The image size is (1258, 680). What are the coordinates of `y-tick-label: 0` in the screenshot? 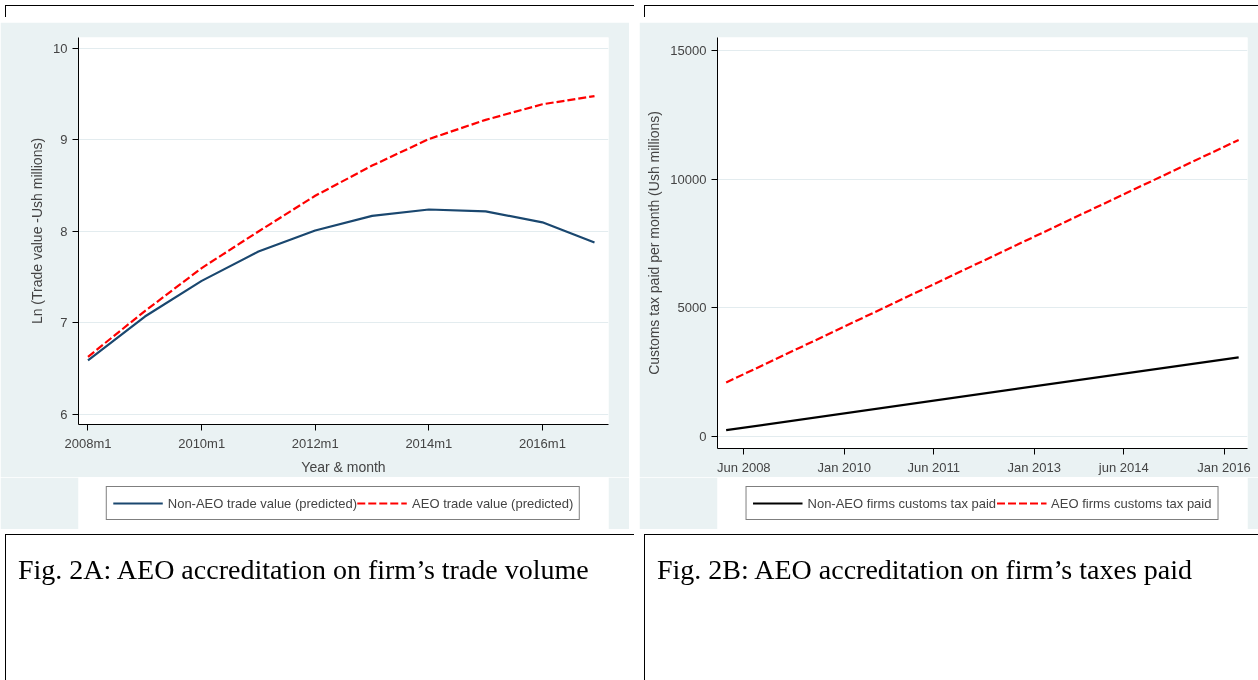 It's located at (703, 436).